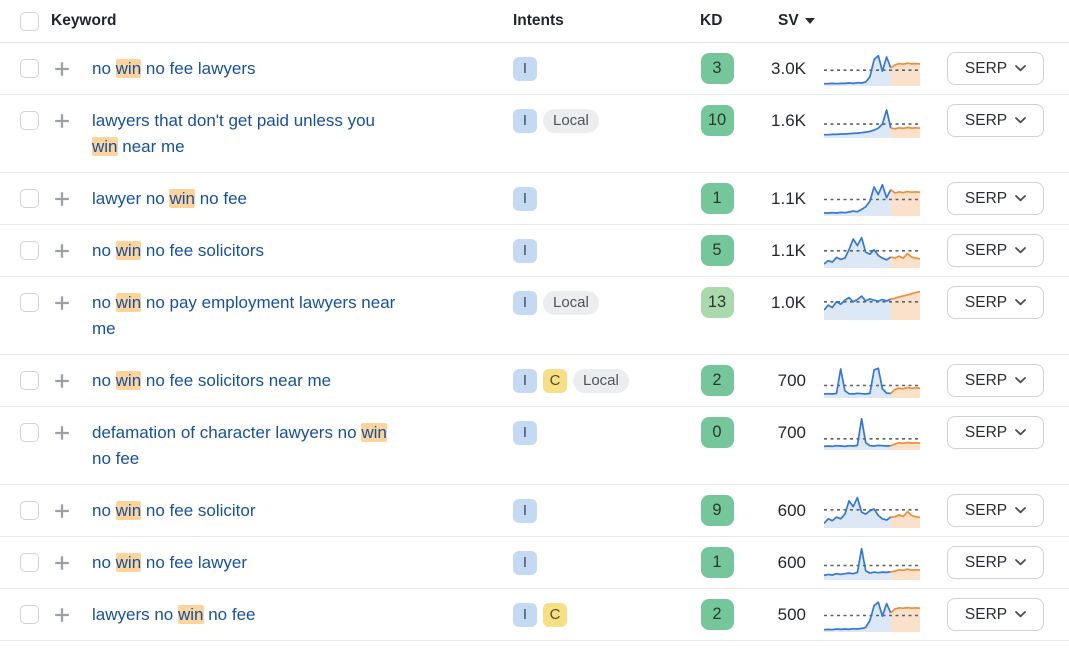  What do you see at coordinates (293, 250) in the screenshot?
I see `keyword-link: no win no fee solicitors` at bounding box center [293, 250].